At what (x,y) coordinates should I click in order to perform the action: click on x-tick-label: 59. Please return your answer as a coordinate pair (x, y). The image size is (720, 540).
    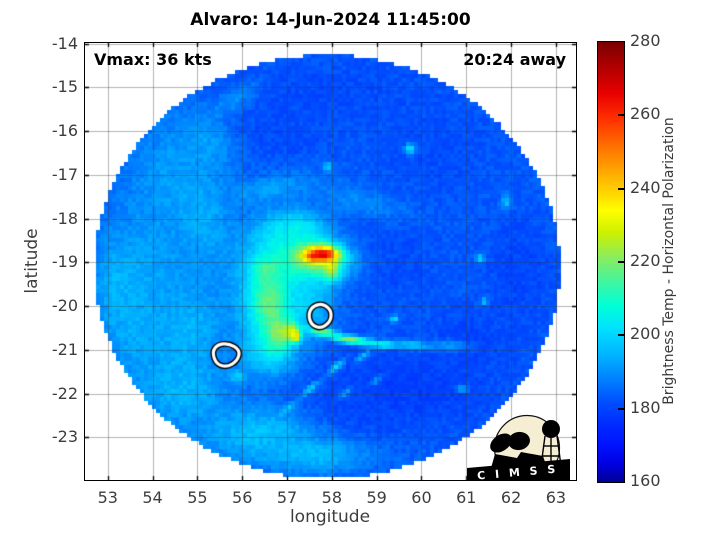
    Looking at the image, I should click on (376, 497).